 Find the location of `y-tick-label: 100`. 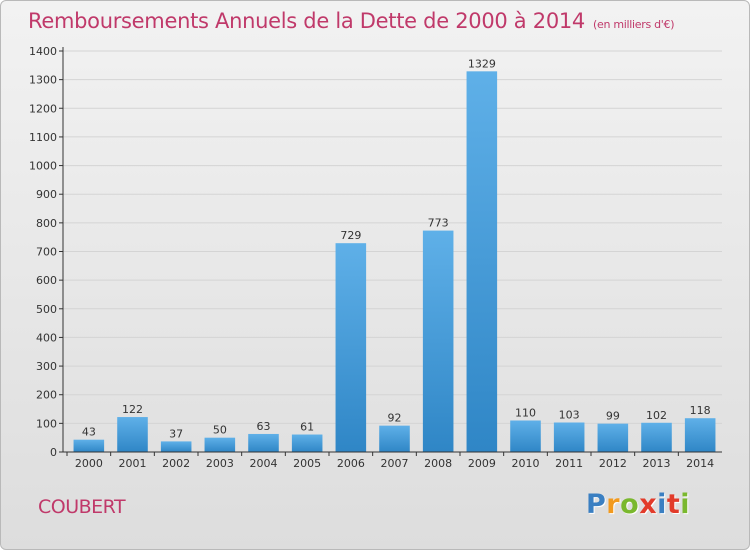

y-tick-label: 100 is located at coordinates (46, 423).